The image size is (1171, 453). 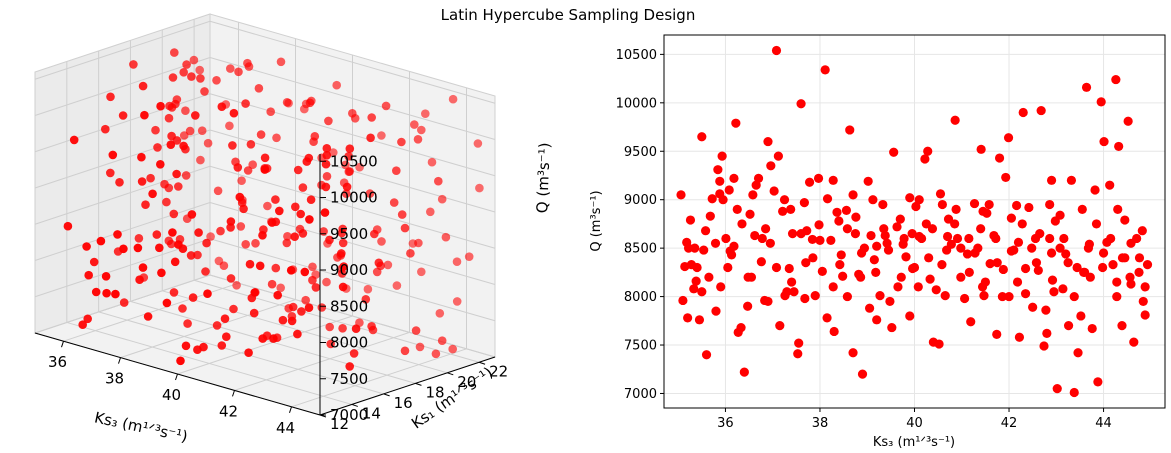 What do you see at coordinates (349, 234) in the screenshot?
I see `z-tick-label-3d: 9500` at bounding box center [349, 234].